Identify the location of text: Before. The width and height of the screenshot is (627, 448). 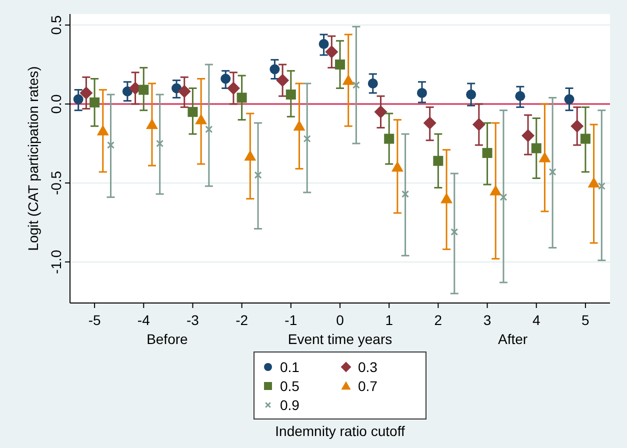
(167, 339).